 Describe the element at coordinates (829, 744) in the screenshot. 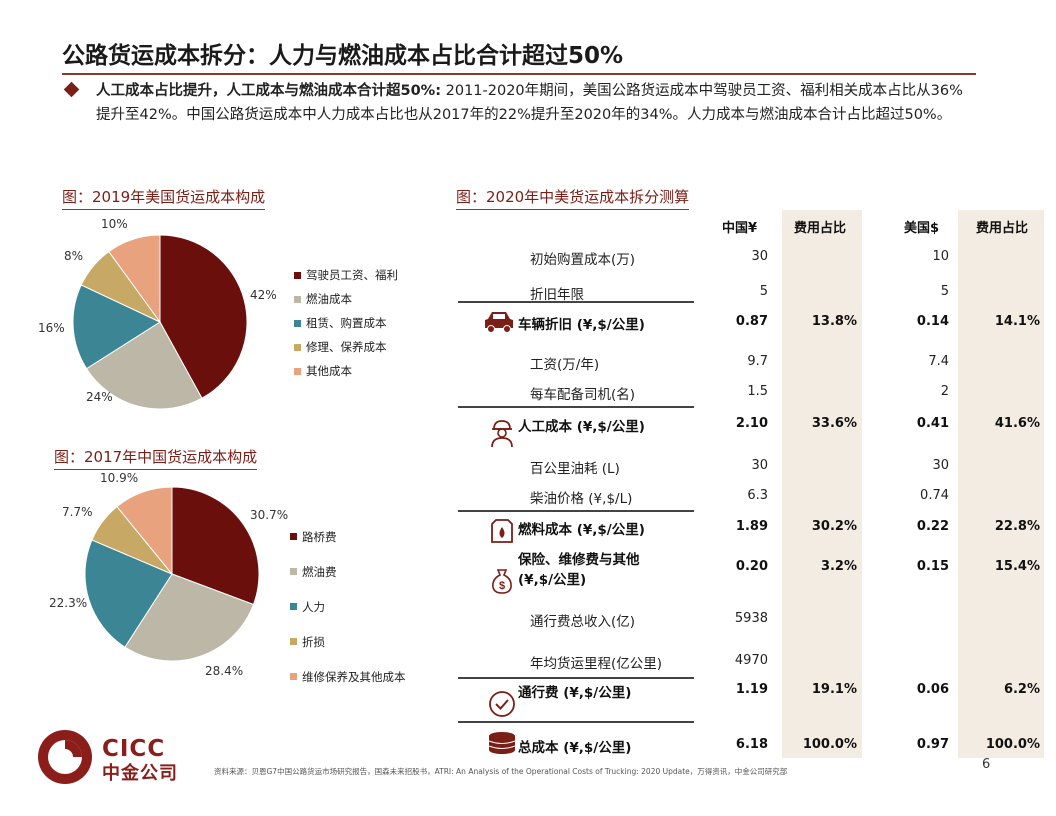

I see `table-cell-cn-share: 100.0%` at that location.